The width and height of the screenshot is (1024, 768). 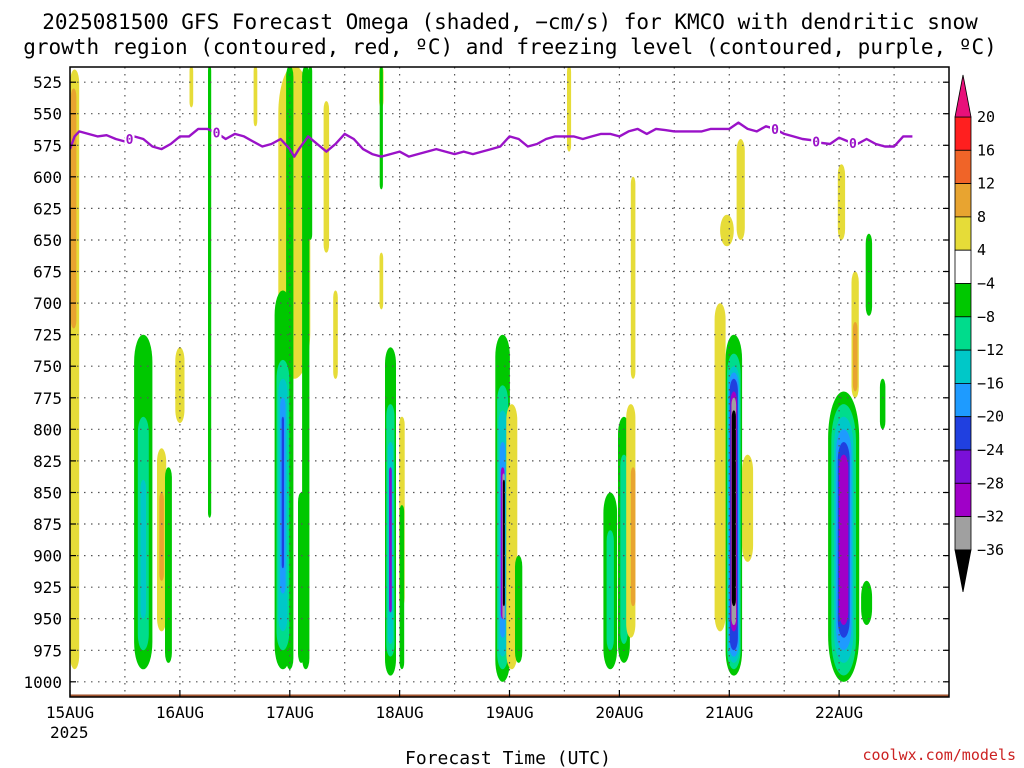 I want to click on x-axis-label: Forecast Time (UTC), so click(x=508, y=758).